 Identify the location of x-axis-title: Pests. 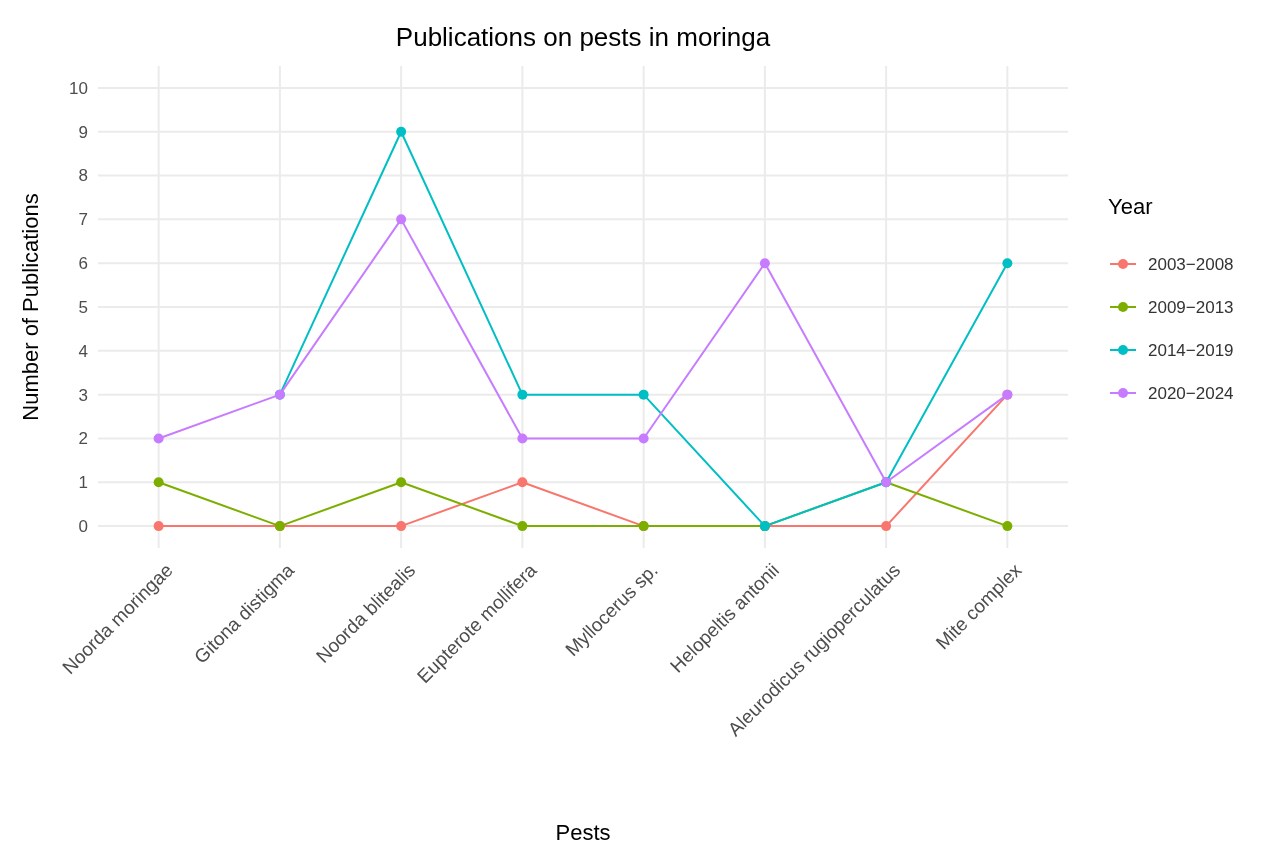
(583, 831).